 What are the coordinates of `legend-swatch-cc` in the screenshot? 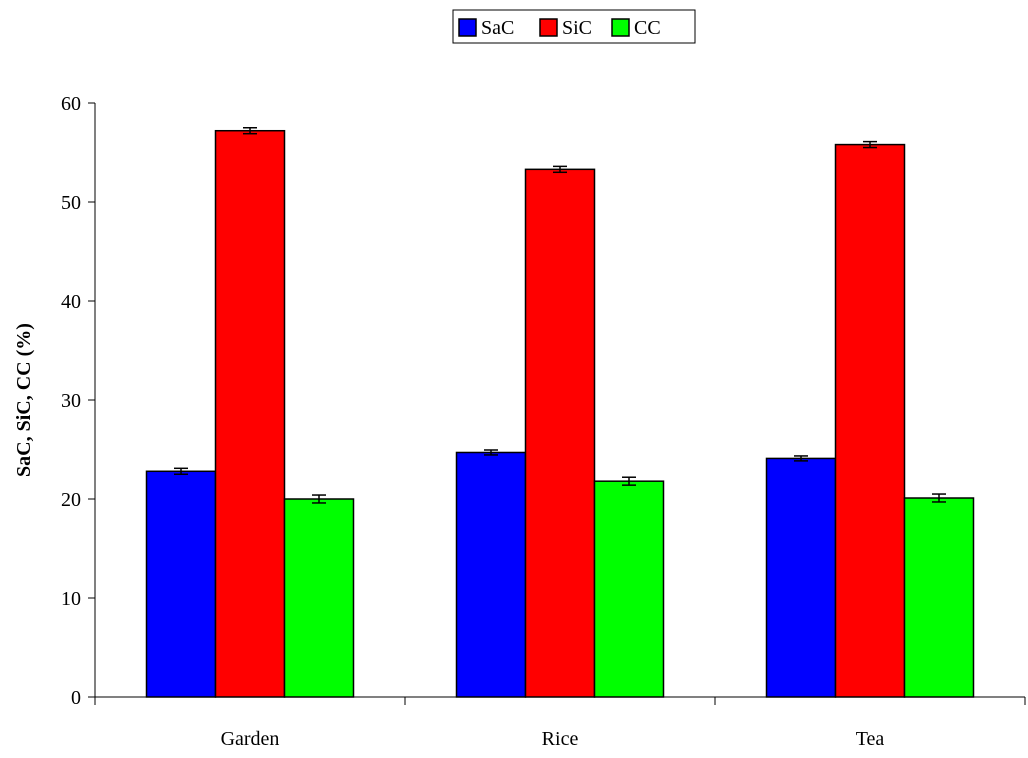 It's located at (620, 27).